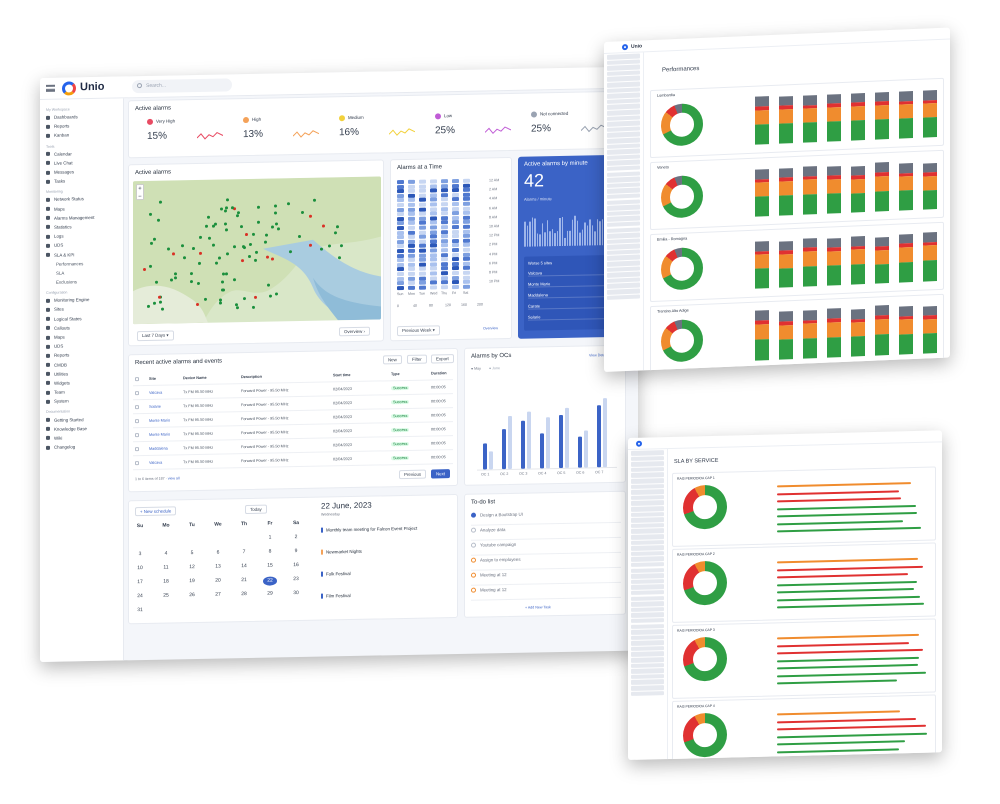 Image resolution: width=1000 pixels, height=804 pixels. I want to click on site-item: Solarie, so click(572, 316).